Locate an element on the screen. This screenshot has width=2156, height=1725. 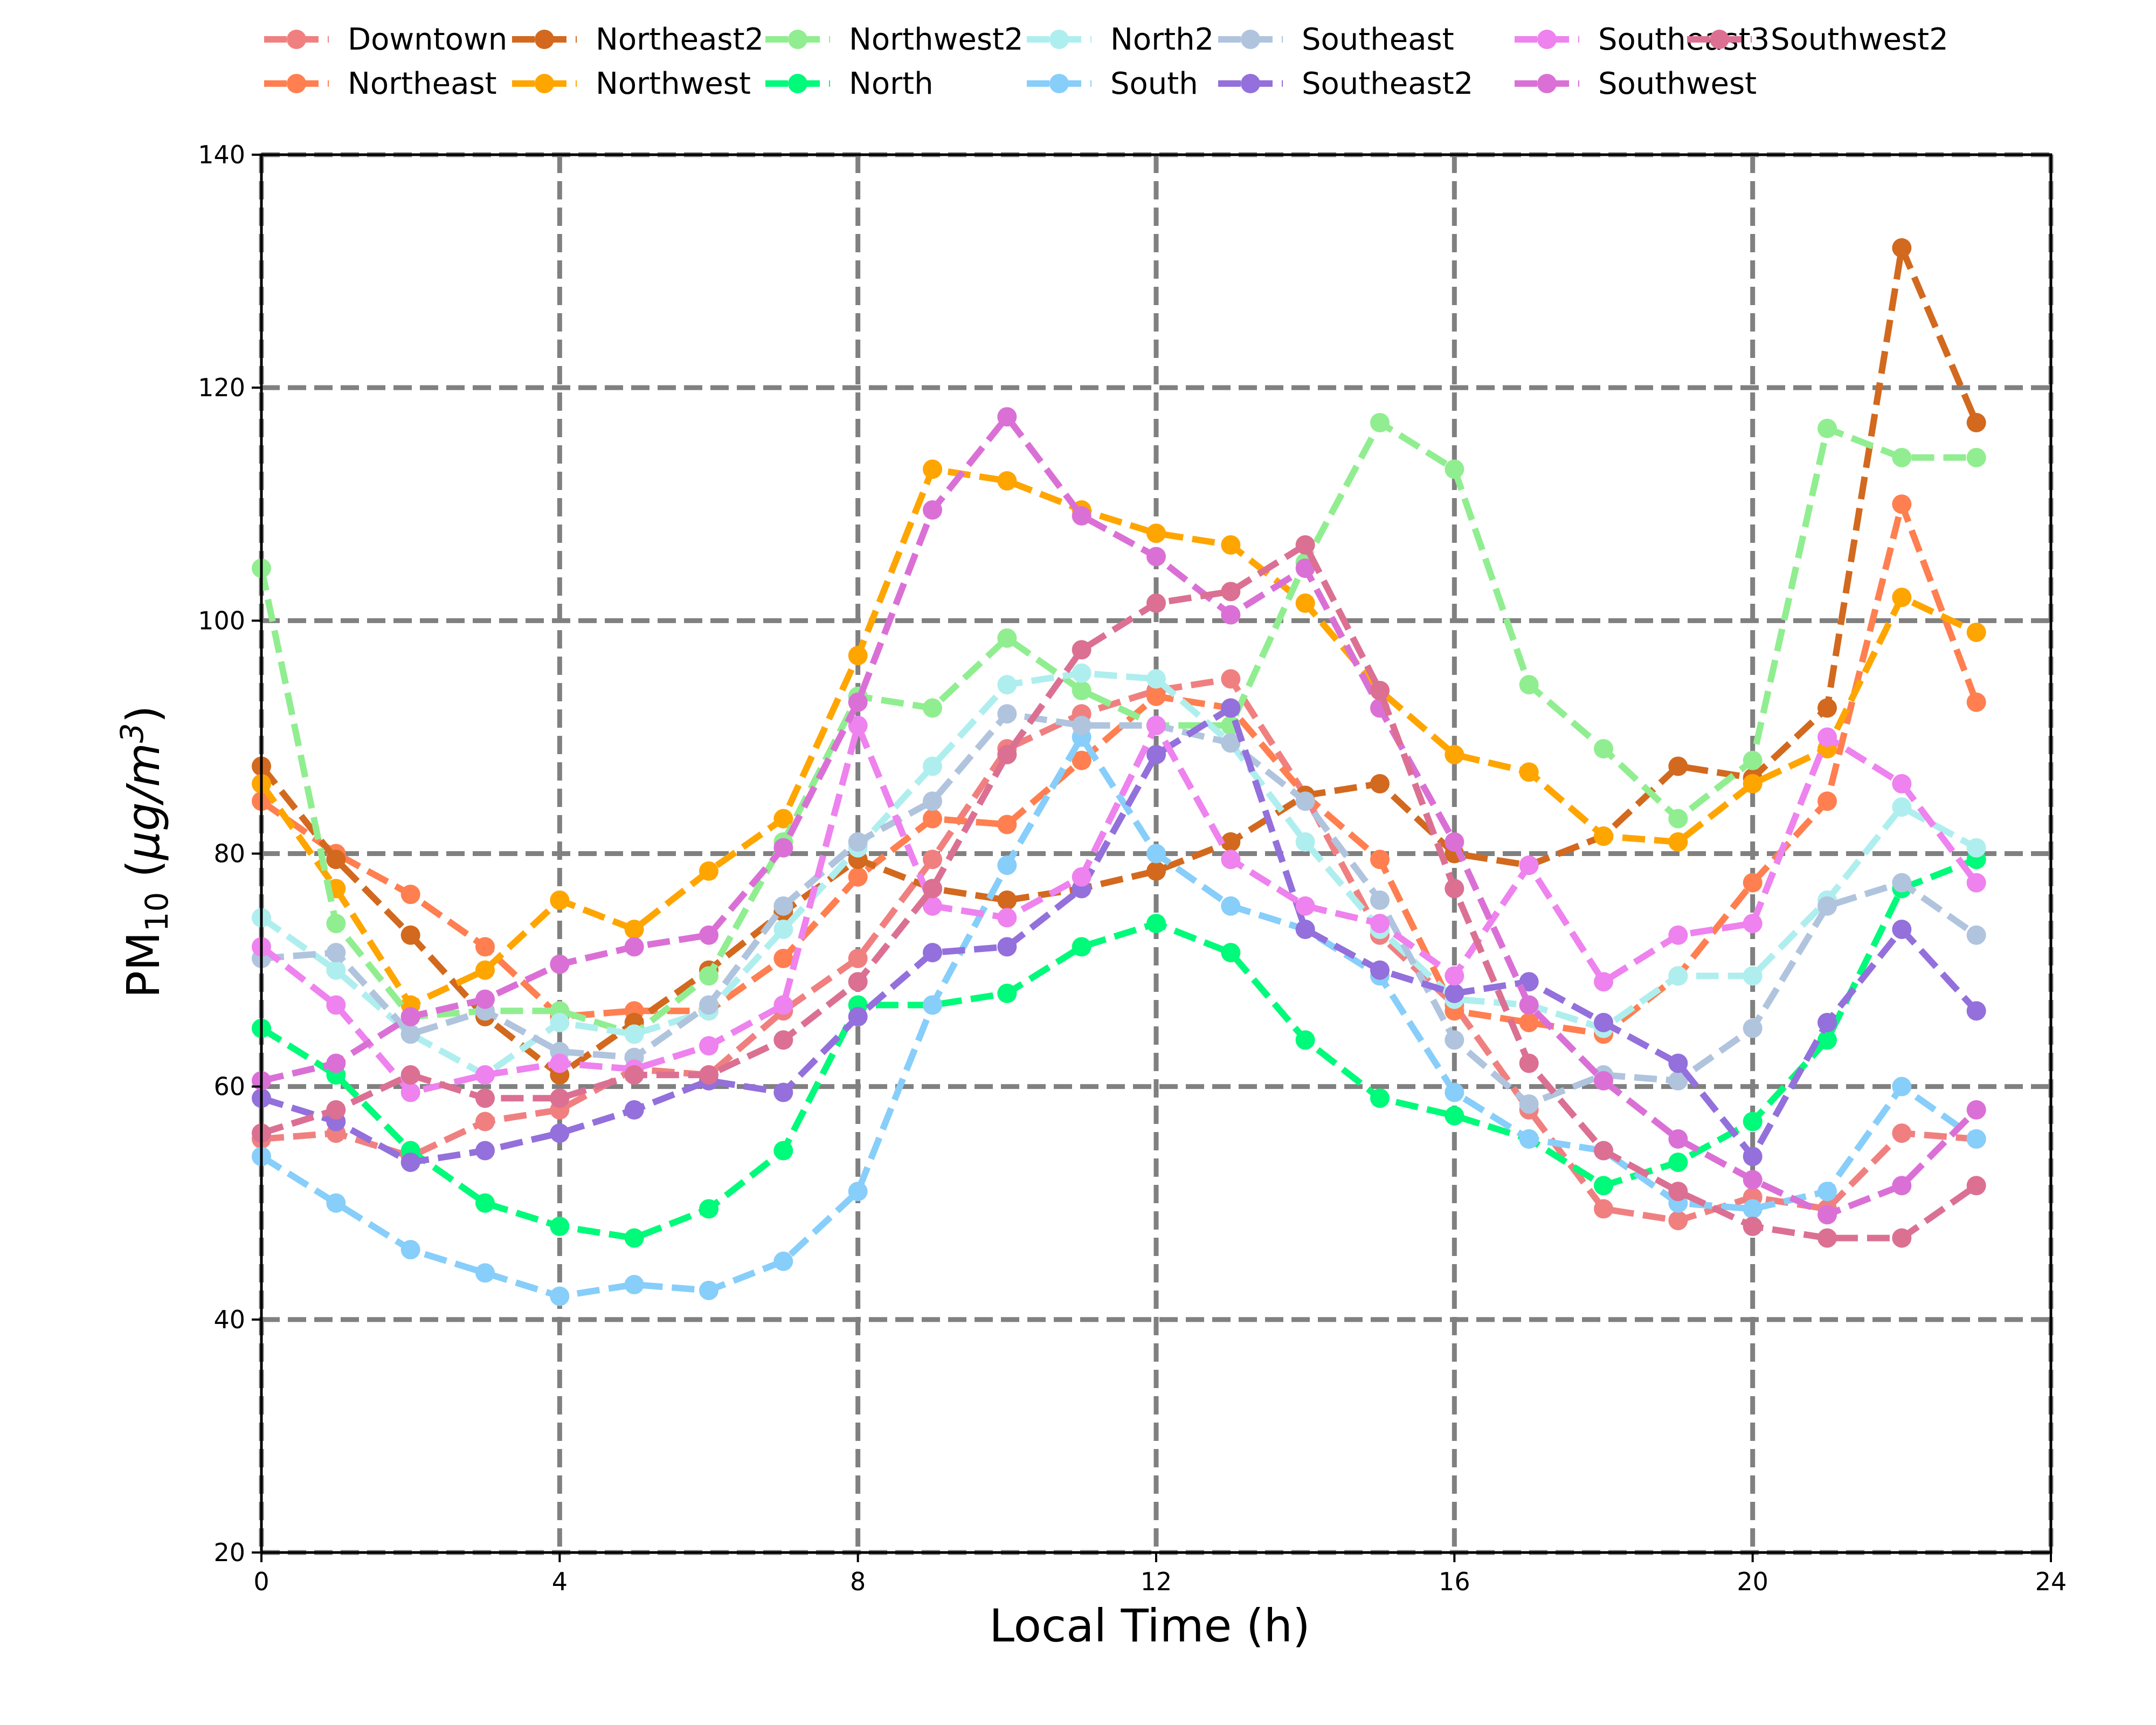
legend-item-northwest: Northwest is located at coordinates (631, 83).